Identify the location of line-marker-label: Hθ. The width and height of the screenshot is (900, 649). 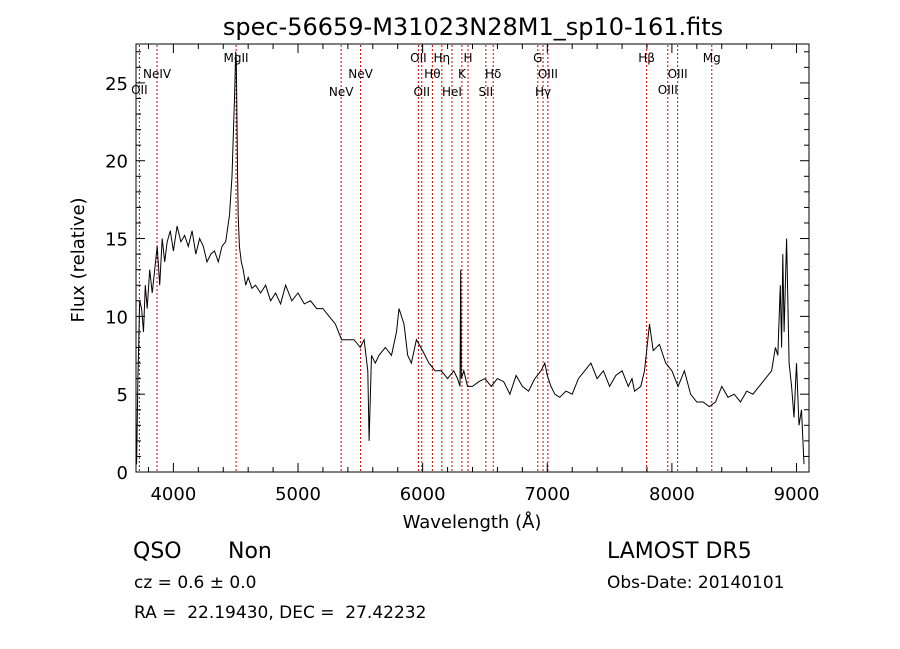
(432, 74).